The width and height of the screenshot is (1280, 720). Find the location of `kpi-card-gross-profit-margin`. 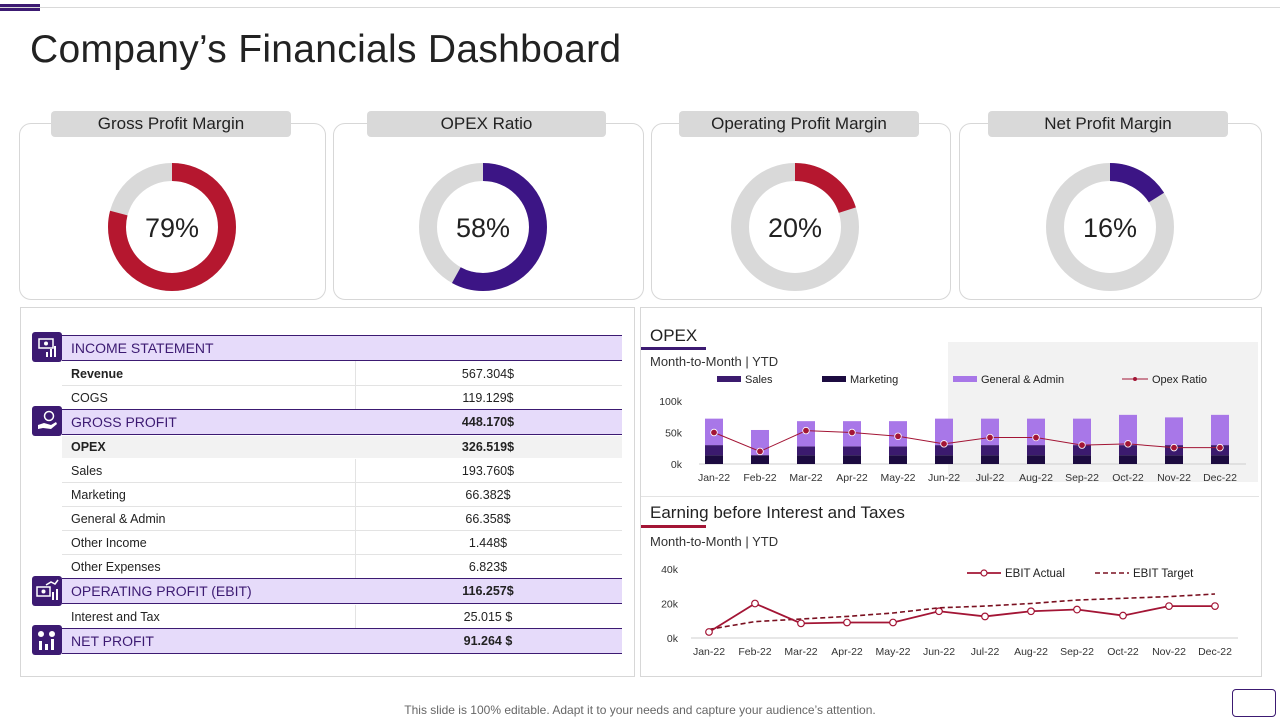

kpi-card-gross-profit-margin is located at coordinates (172, 211).